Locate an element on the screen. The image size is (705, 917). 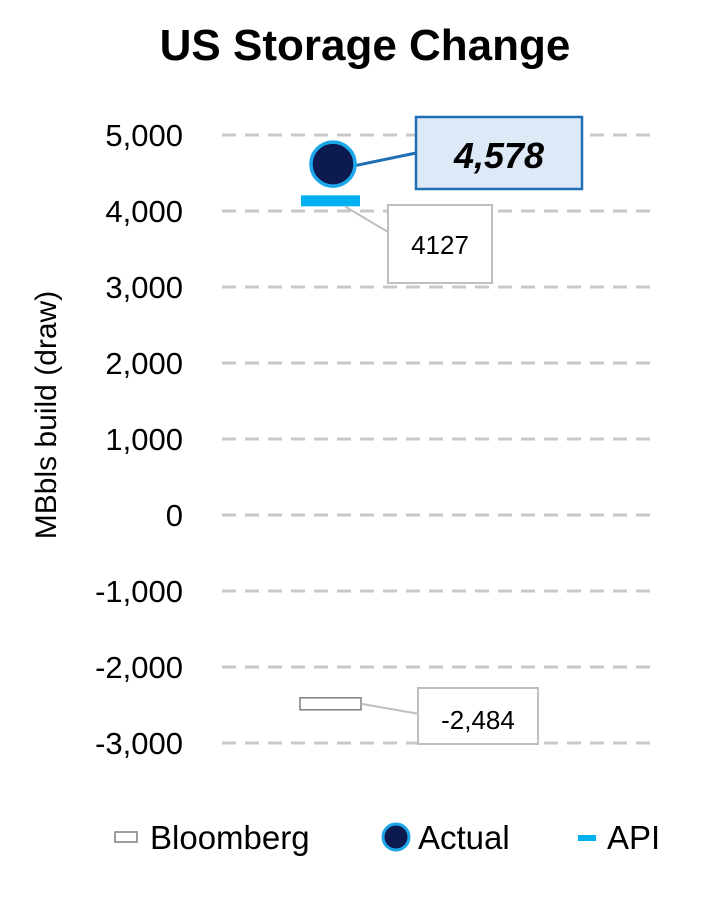
y-tick-label: 1,000 is located at coordinates (144, 439).